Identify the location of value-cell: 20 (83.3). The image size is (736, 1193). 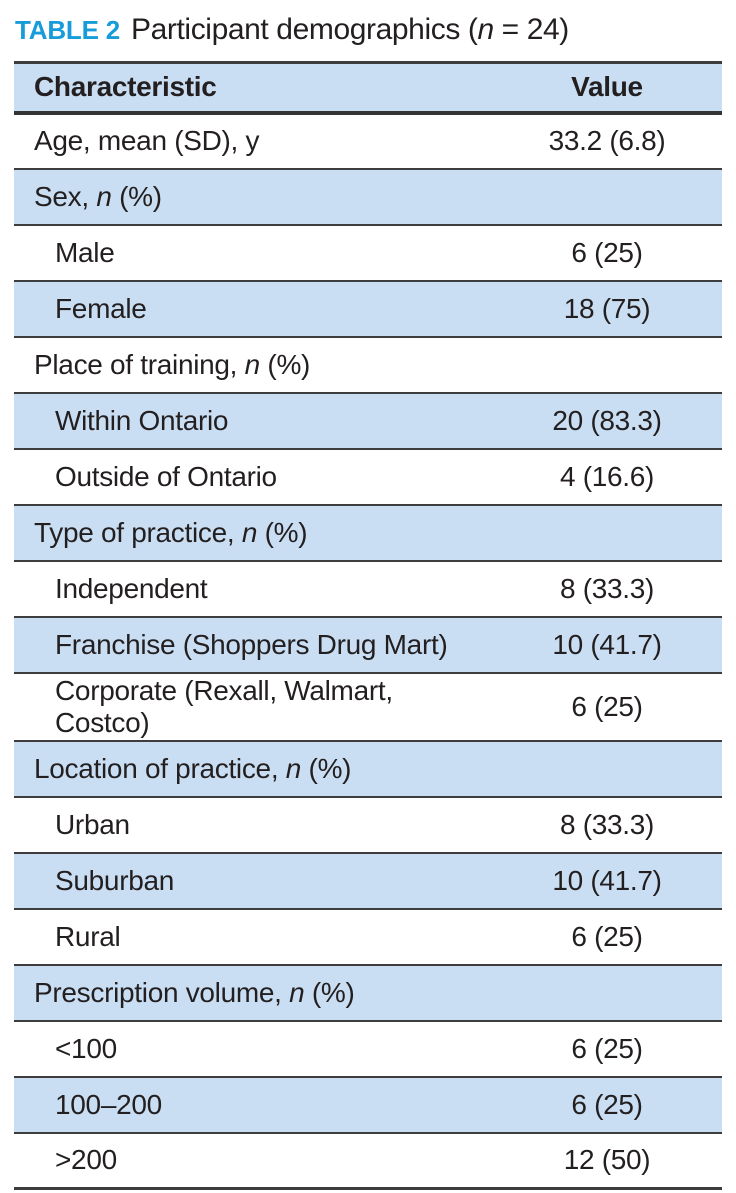
(607, 420).